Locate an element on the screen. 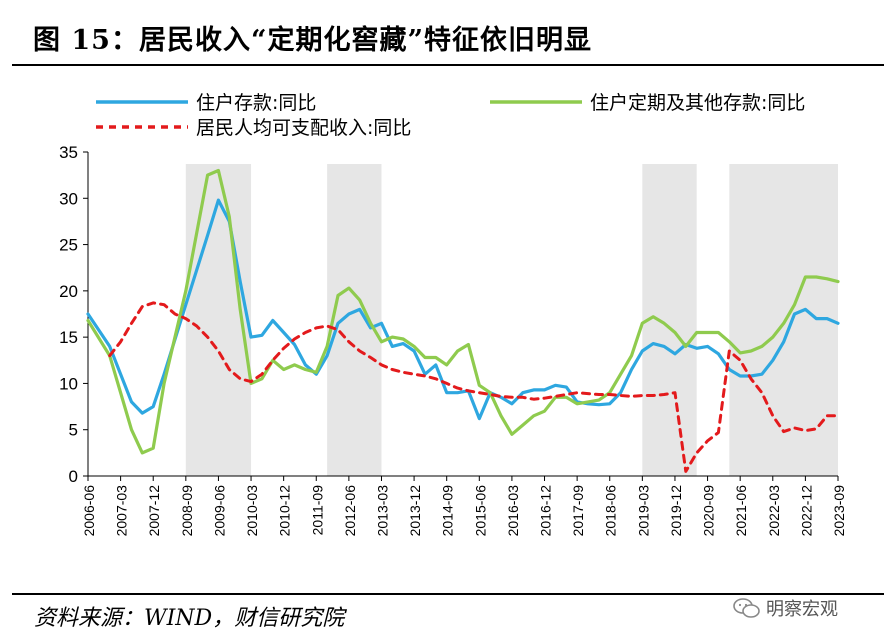  x-tick-label: 2017-09 is located at coordinates (578, 511).